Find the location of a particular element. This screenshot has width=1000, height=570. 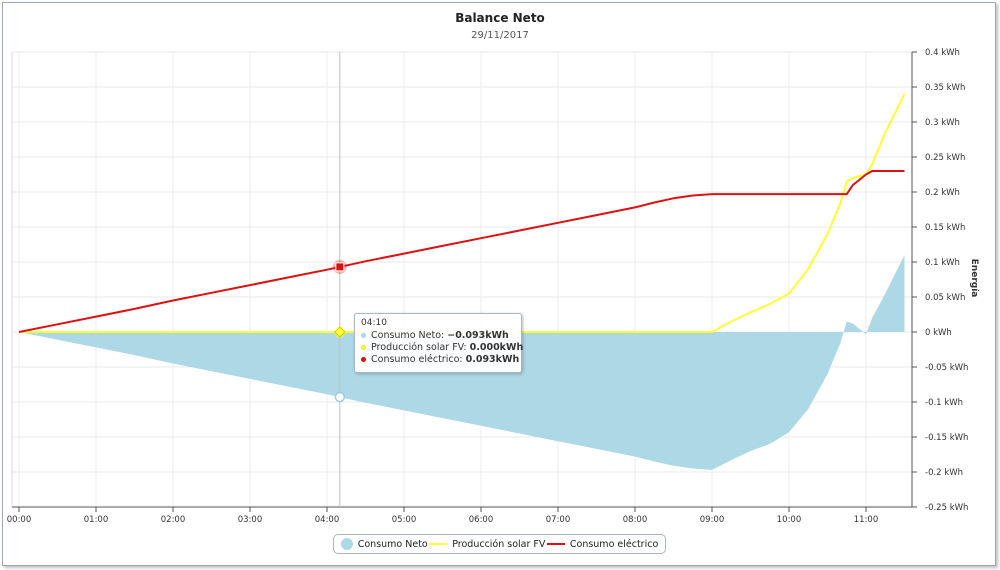

legend-swatch-consumo-electrico is located at coordinates (555, 544).